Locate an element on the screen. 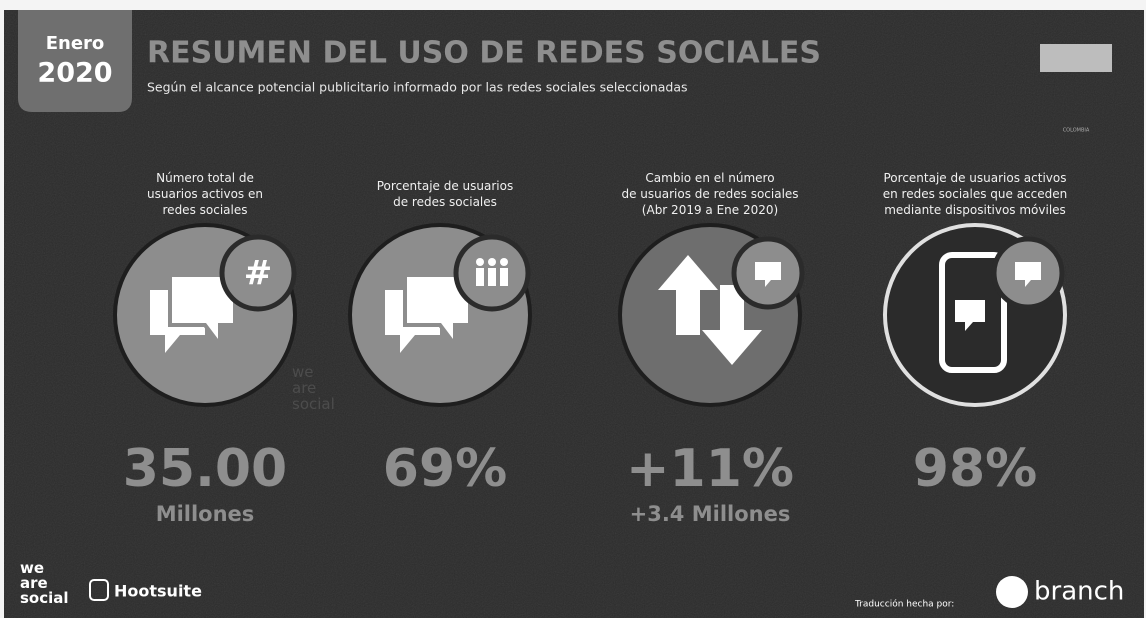  stat-label-line: (Abr 2019 a Ene 2020) is located at coordinates (710, 210).